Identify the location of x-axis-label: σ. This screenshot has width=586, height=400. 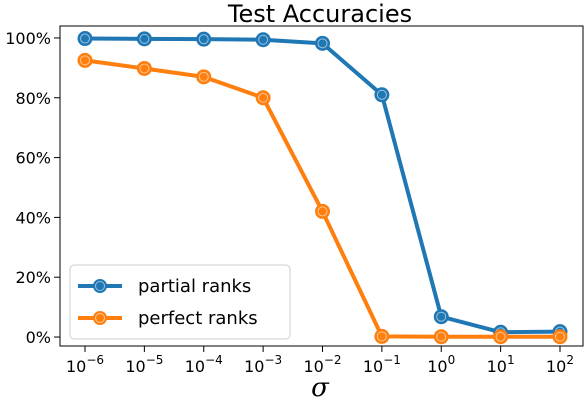
(320, 386).